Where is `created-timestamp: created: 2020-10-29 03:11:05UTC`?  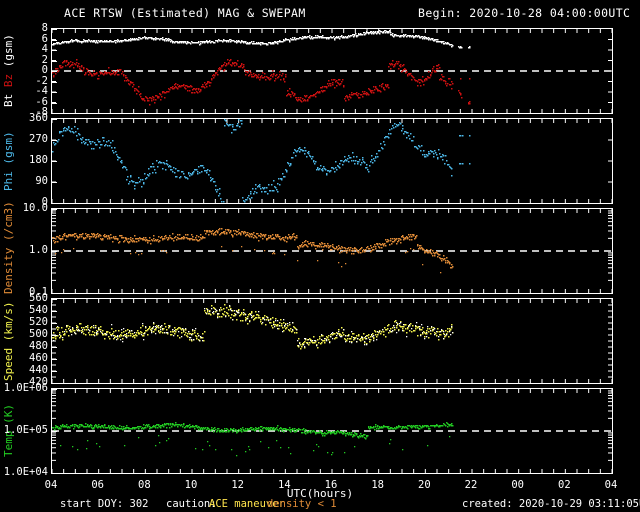
created-timestamp: created: 2020-10-29 03:11:05UTC is located at coordinates (551, 504).